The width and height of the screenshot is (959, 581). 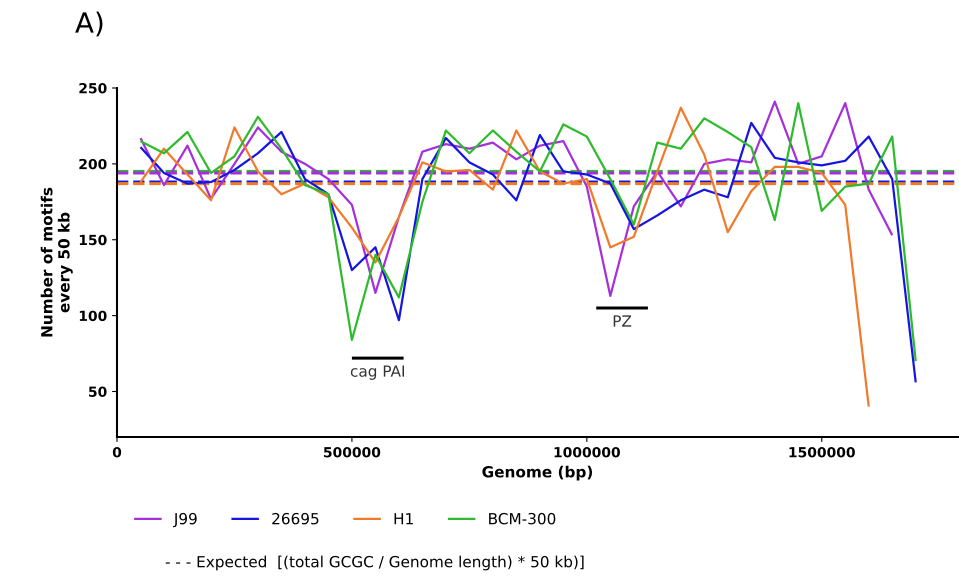 I want to click on legend-label: BCM-300, so click(x=522, y=518).